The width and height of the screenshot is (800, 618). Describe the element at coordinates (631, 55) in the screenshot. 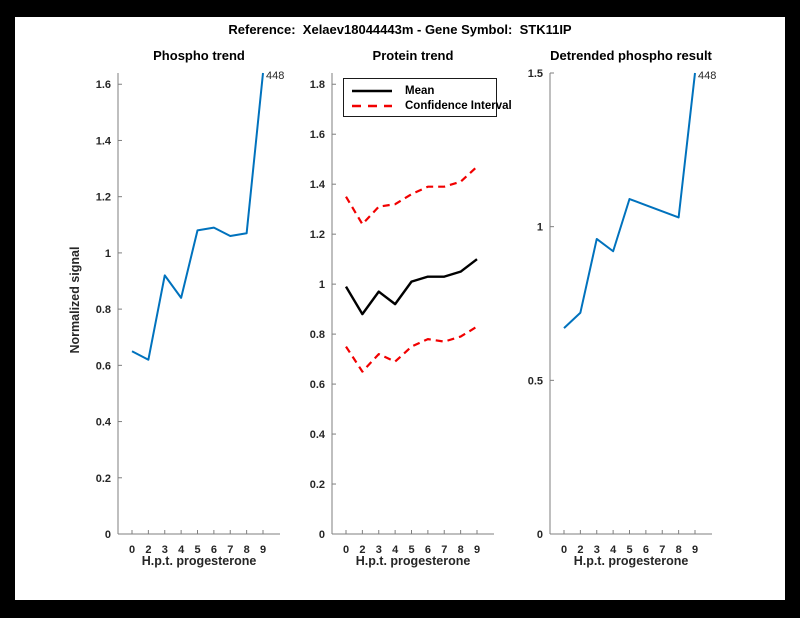

I see `subplot-title-detrended-phospho: Detrended phospho result` at that location.